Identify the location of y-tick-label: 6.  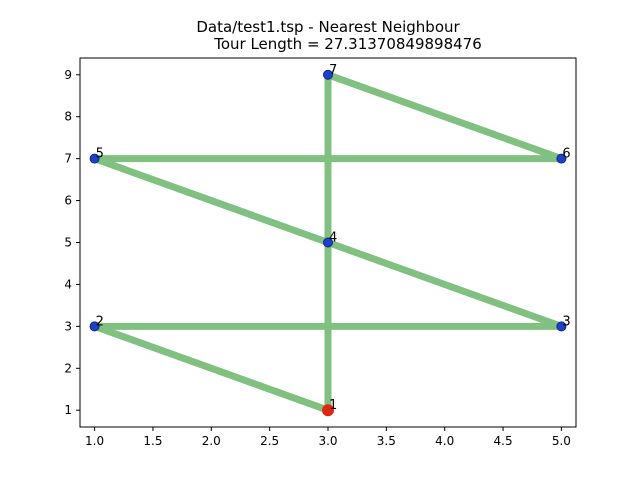
(68, 201).